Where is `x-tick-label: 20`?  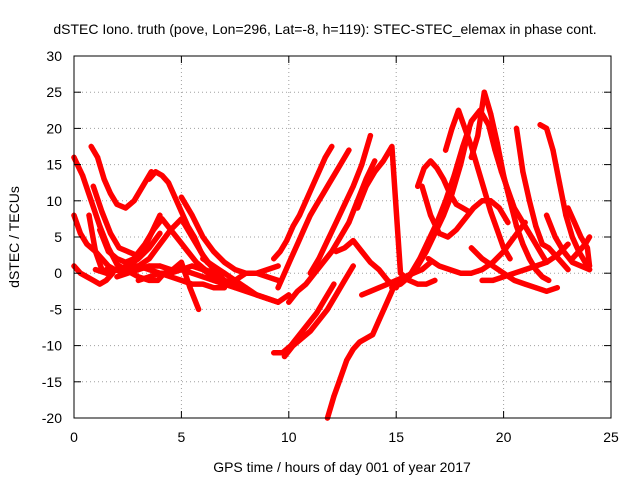 x-tick-label: 20 is located at coordinates (504, 437).